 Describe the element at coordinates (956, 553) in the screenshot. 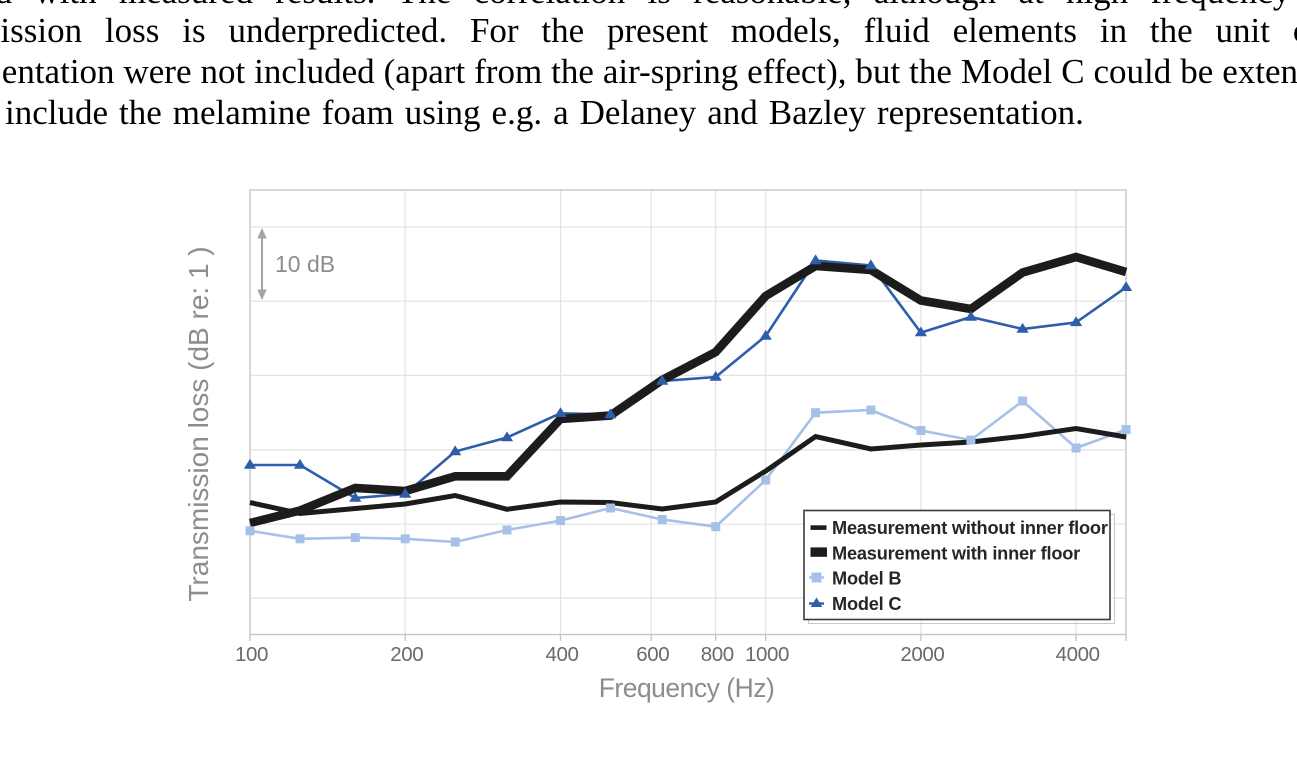

I see `svg-text: Measurement with inner floor` at that location.